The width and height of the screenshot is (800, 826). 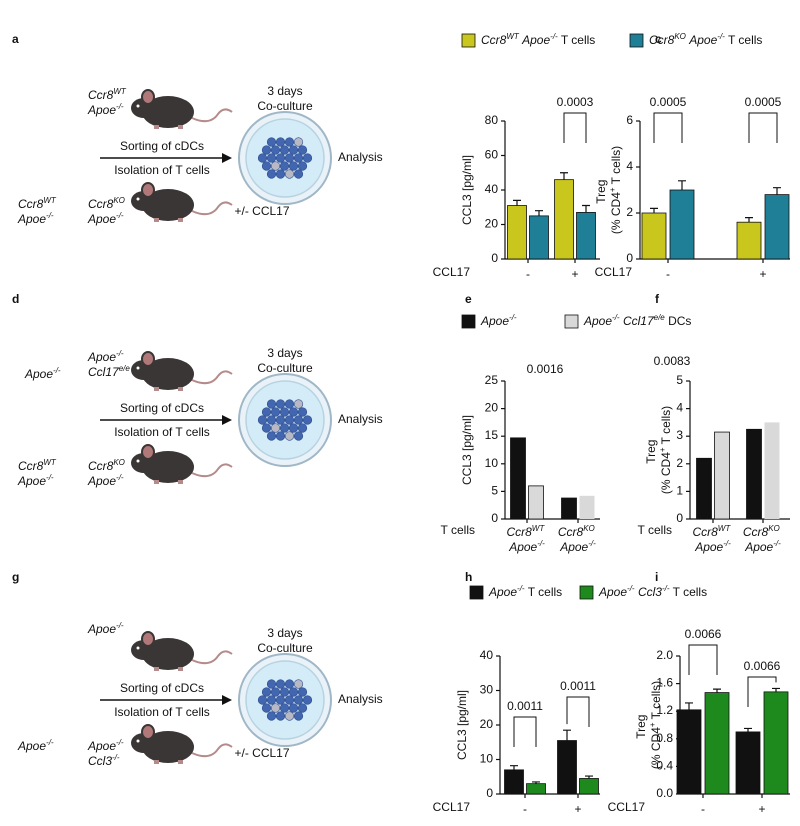 I want to click on legend-label: Apoe-/- Ccl3-/- T cells, so click(x=652, y=592).